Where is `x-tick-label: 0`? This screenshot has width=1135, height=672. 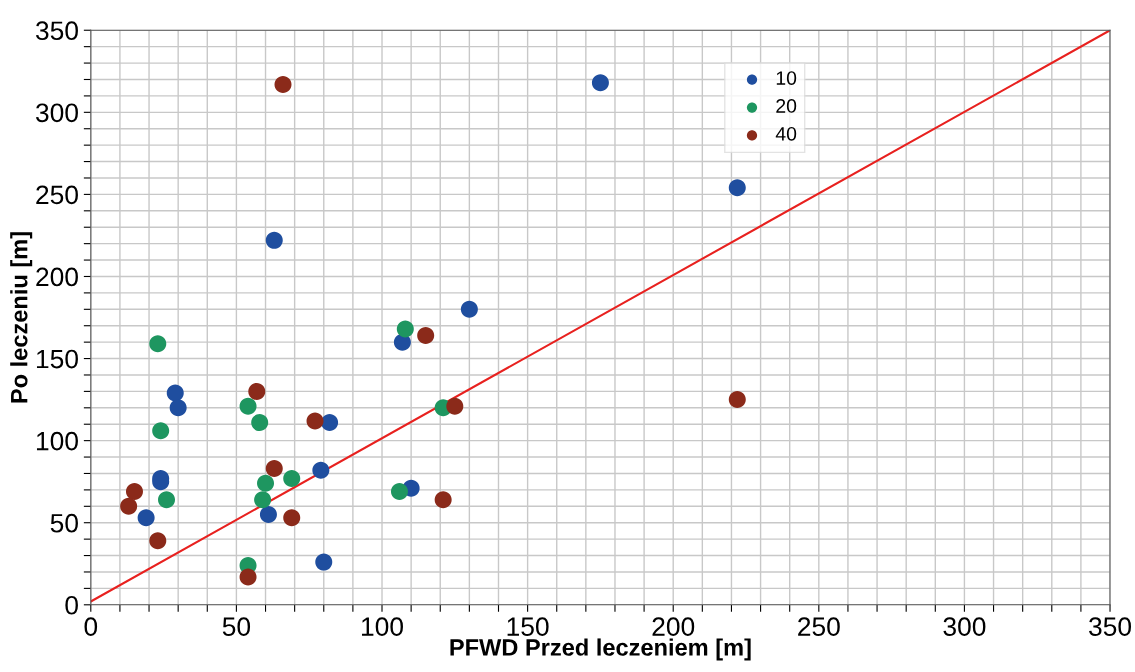 x-tick-label: 0 is located at coordinates (91, 626).